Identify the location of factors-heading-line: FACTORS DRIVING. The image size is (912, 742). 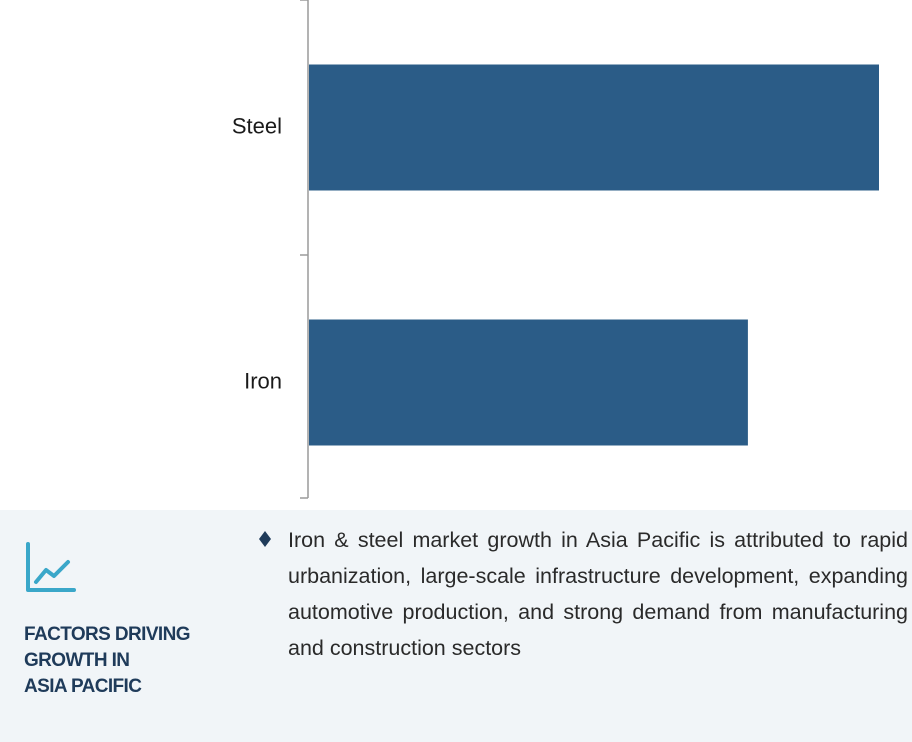
(107, 634).